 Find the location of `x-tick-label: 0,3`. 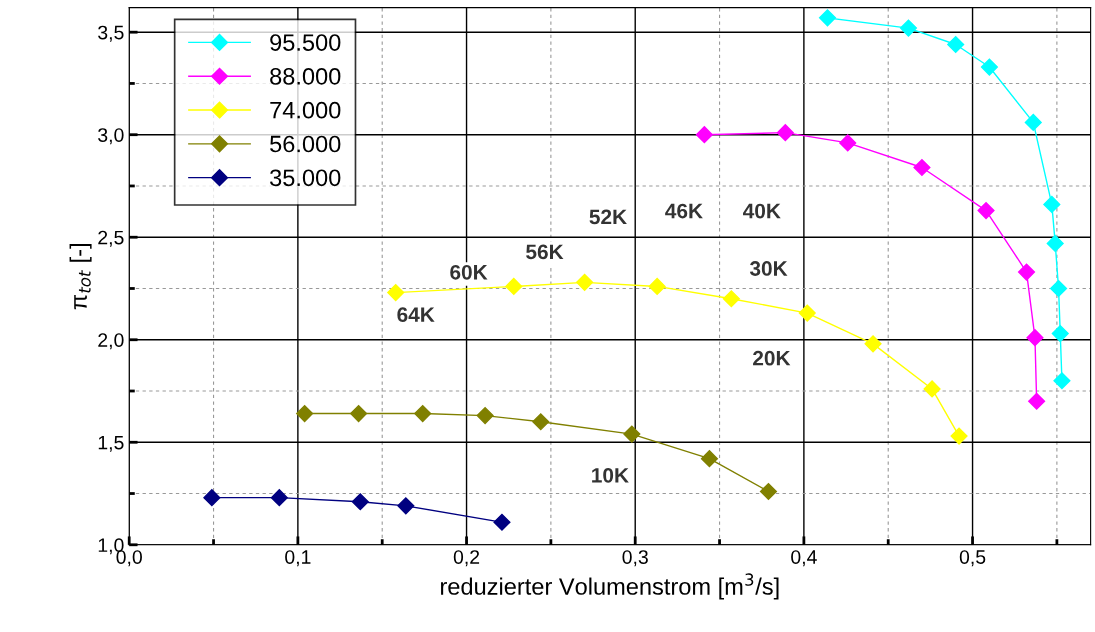

x-tick-label: 0,3 is located at coordinates (635, 558).